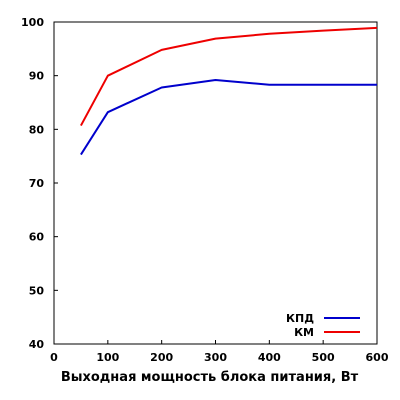 Image resolution: width=400 pixels, height=400 pixels. Describe the element at coordinates (37, 237) in the screenshot. I see `y-tick-label: 60` at that location.